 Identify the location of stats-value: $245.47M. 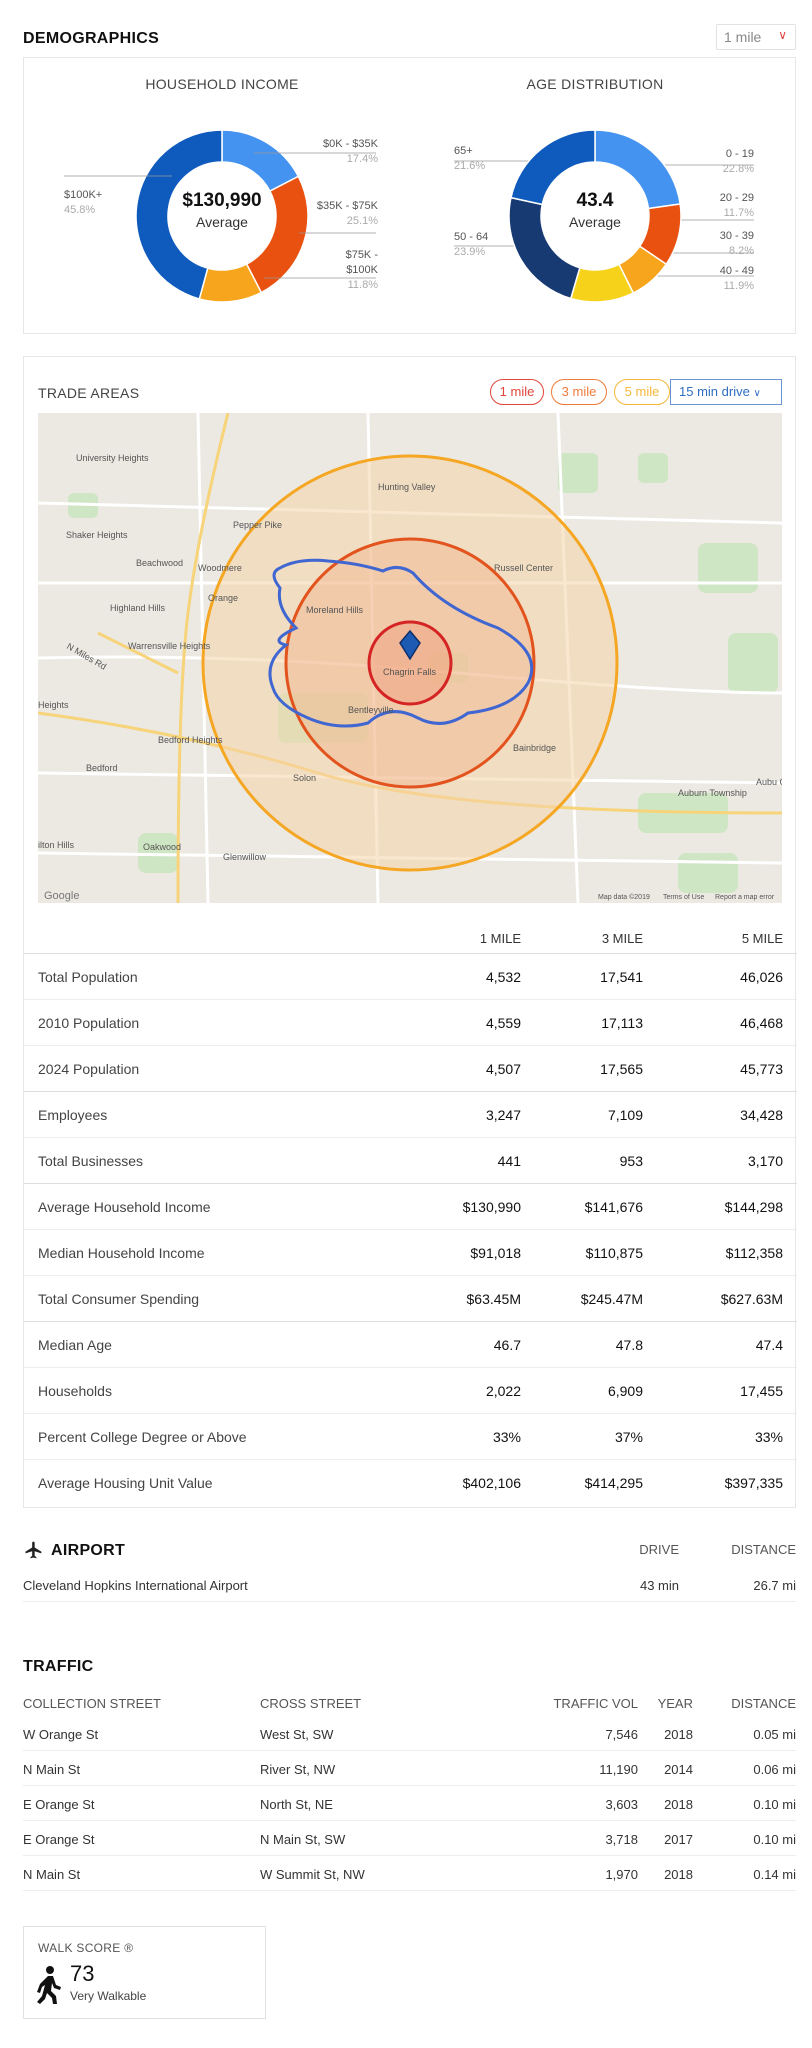
(611, 1299).